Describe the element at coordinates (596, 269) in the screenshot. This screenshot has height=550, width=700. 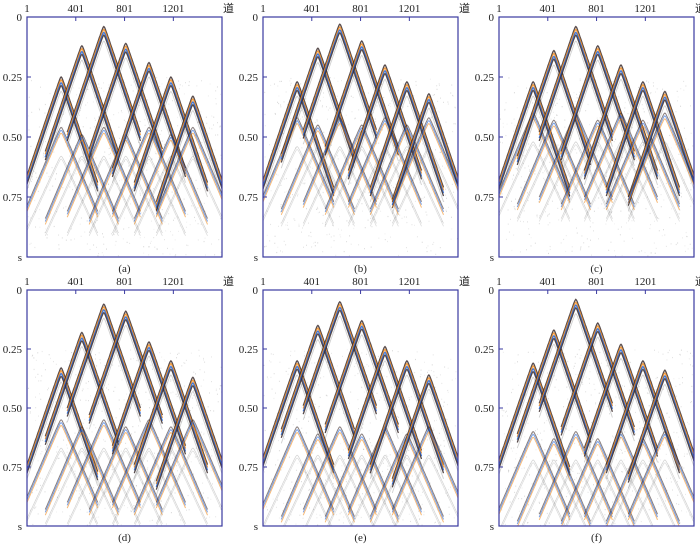
I see `panel-caption: (c)` at that location.